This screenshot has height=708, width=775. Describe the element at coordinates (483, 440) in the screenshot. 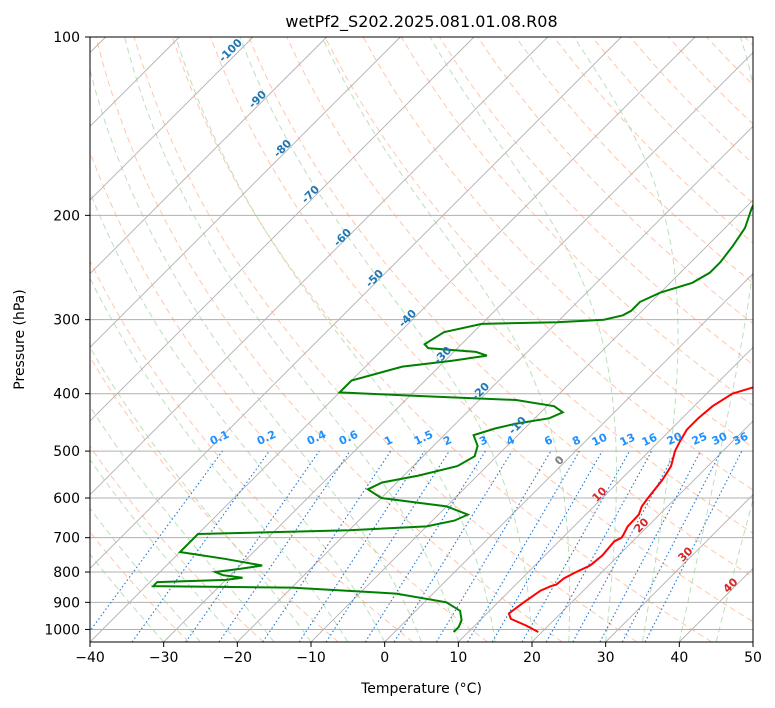

I see `mixing-ratio-label: 3` at that location.